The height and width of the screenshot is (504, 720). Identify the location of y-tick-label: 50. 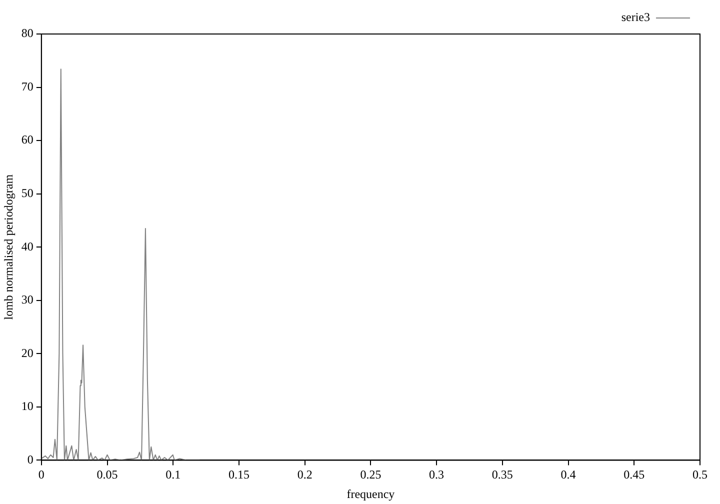
(27, 193).